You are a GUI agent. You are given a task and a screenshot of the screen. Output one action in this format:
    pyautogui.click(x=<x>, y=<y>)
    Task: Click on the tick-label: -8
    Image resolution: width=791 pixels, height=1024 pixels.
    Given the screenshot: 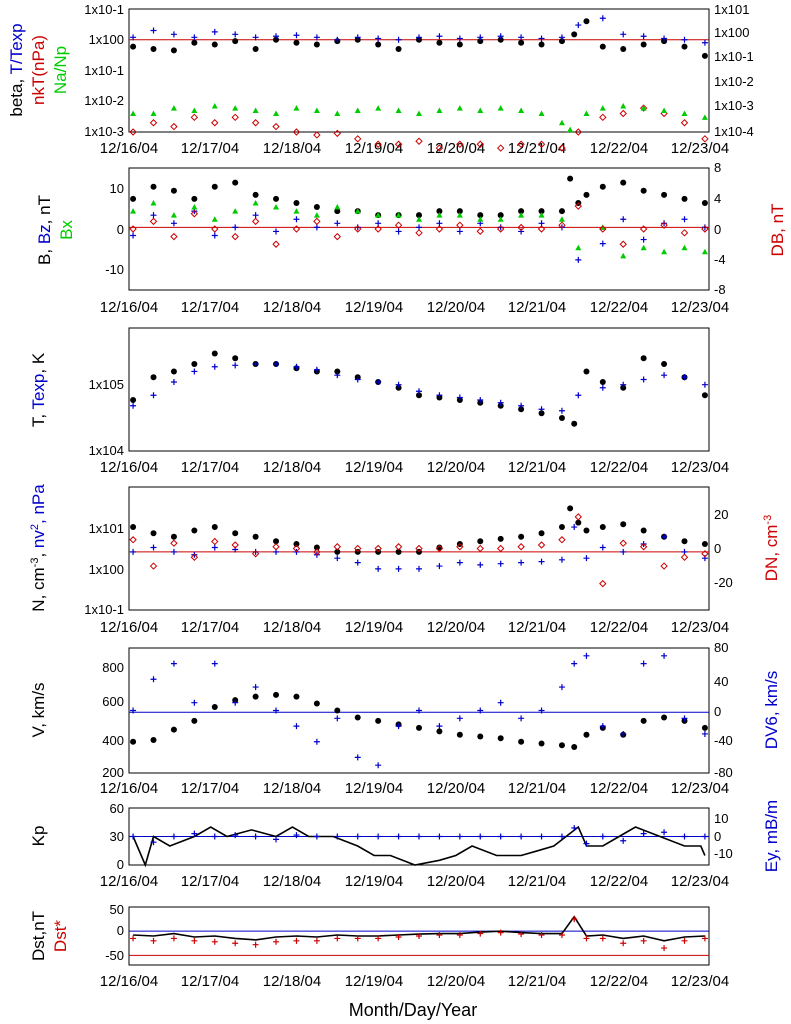 What is the action you would take?
    pyautogui.click(x=720, y=289)
    